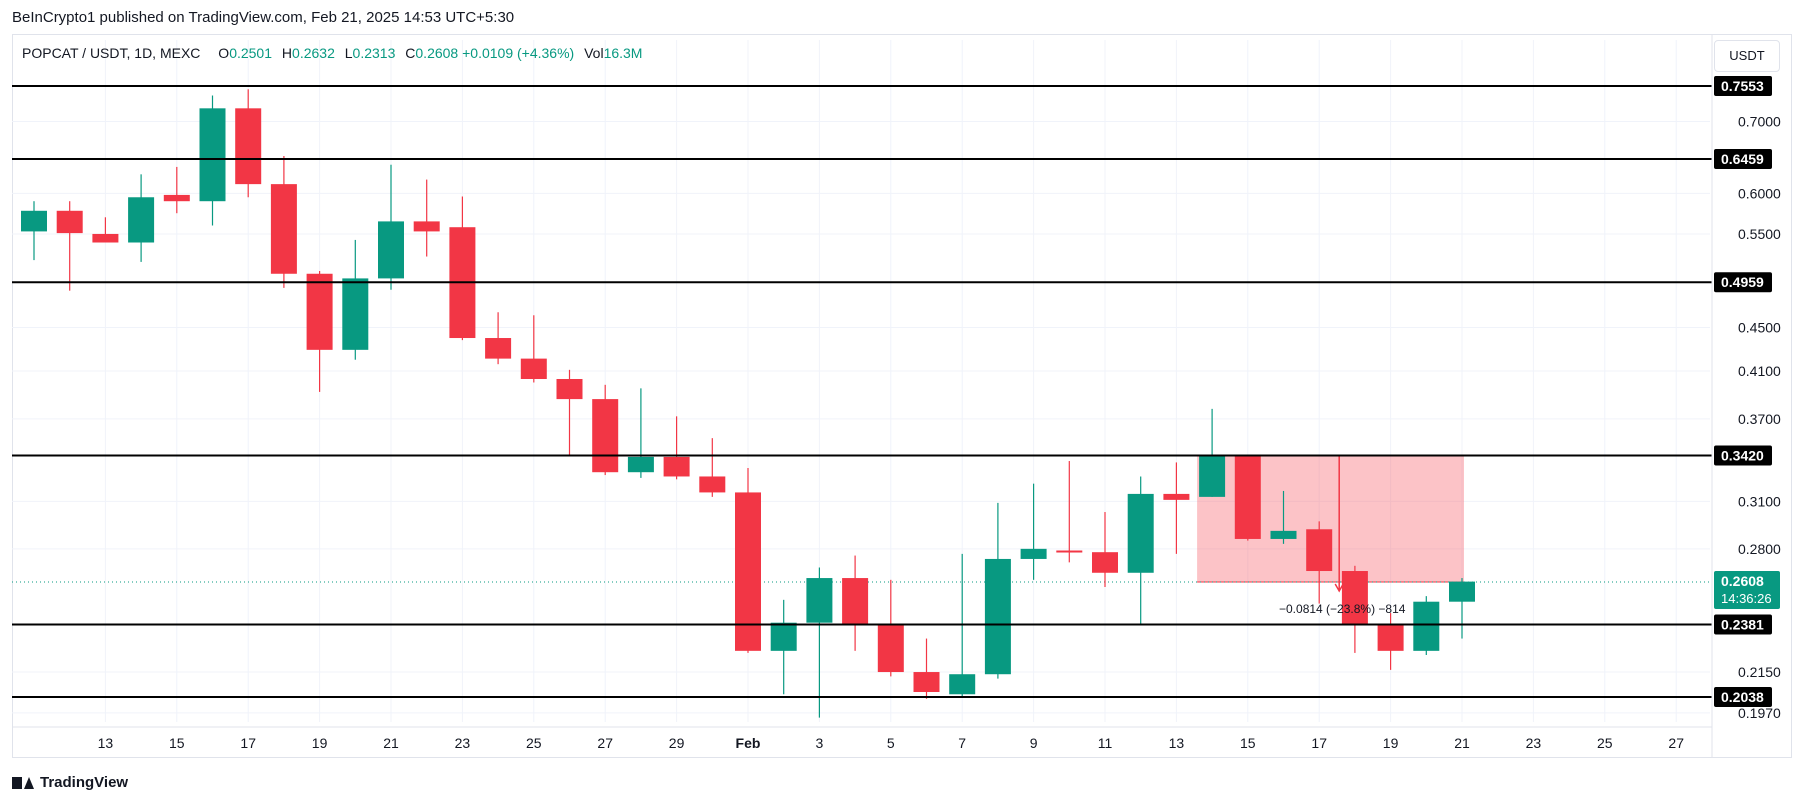 This screenshot has width=1804, height=803. What do you see at coordinates (248, 743) in the screenshot?
I see `time-tick-label: 17` at bounding box center [248, 743].